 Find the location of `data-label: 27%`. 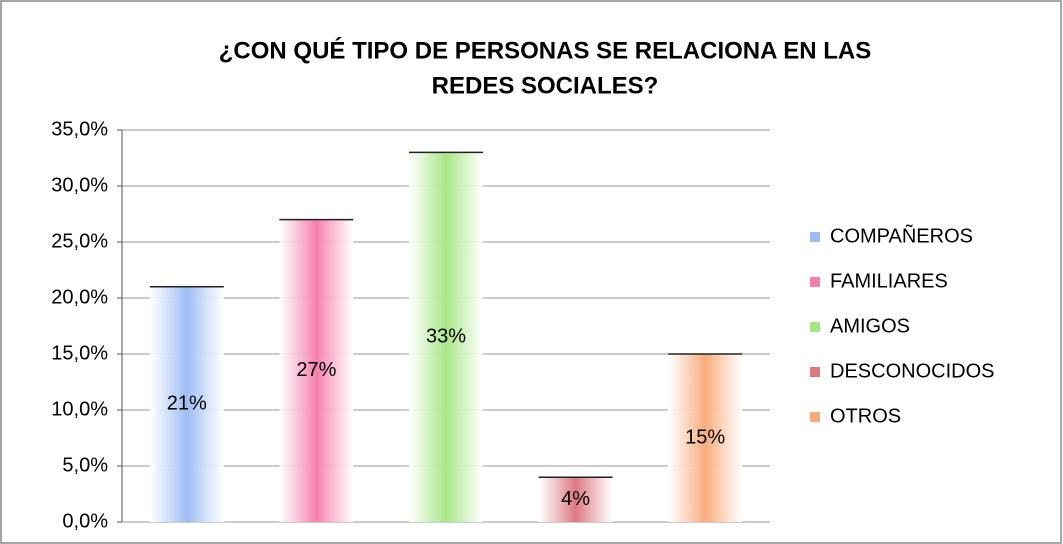

data-label: 27% is located at coordinates (316, 370).